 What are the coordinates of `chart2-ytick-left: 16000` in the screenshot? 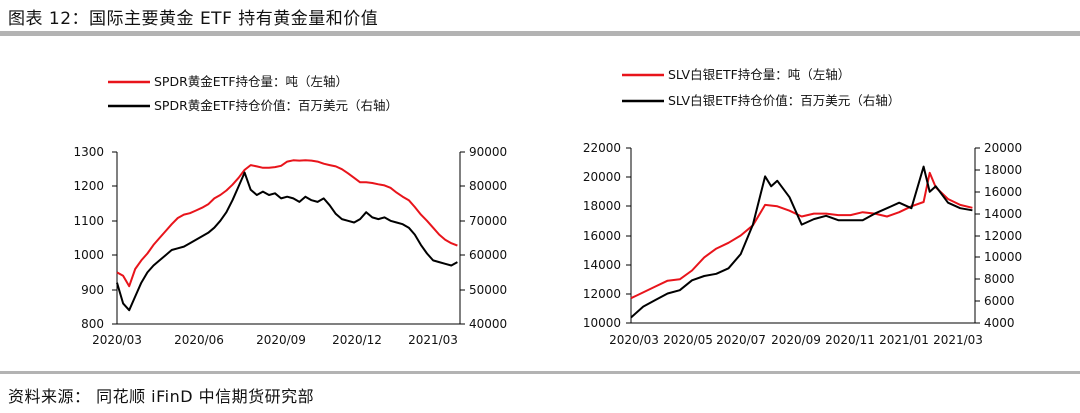 It's located at (602, 236).